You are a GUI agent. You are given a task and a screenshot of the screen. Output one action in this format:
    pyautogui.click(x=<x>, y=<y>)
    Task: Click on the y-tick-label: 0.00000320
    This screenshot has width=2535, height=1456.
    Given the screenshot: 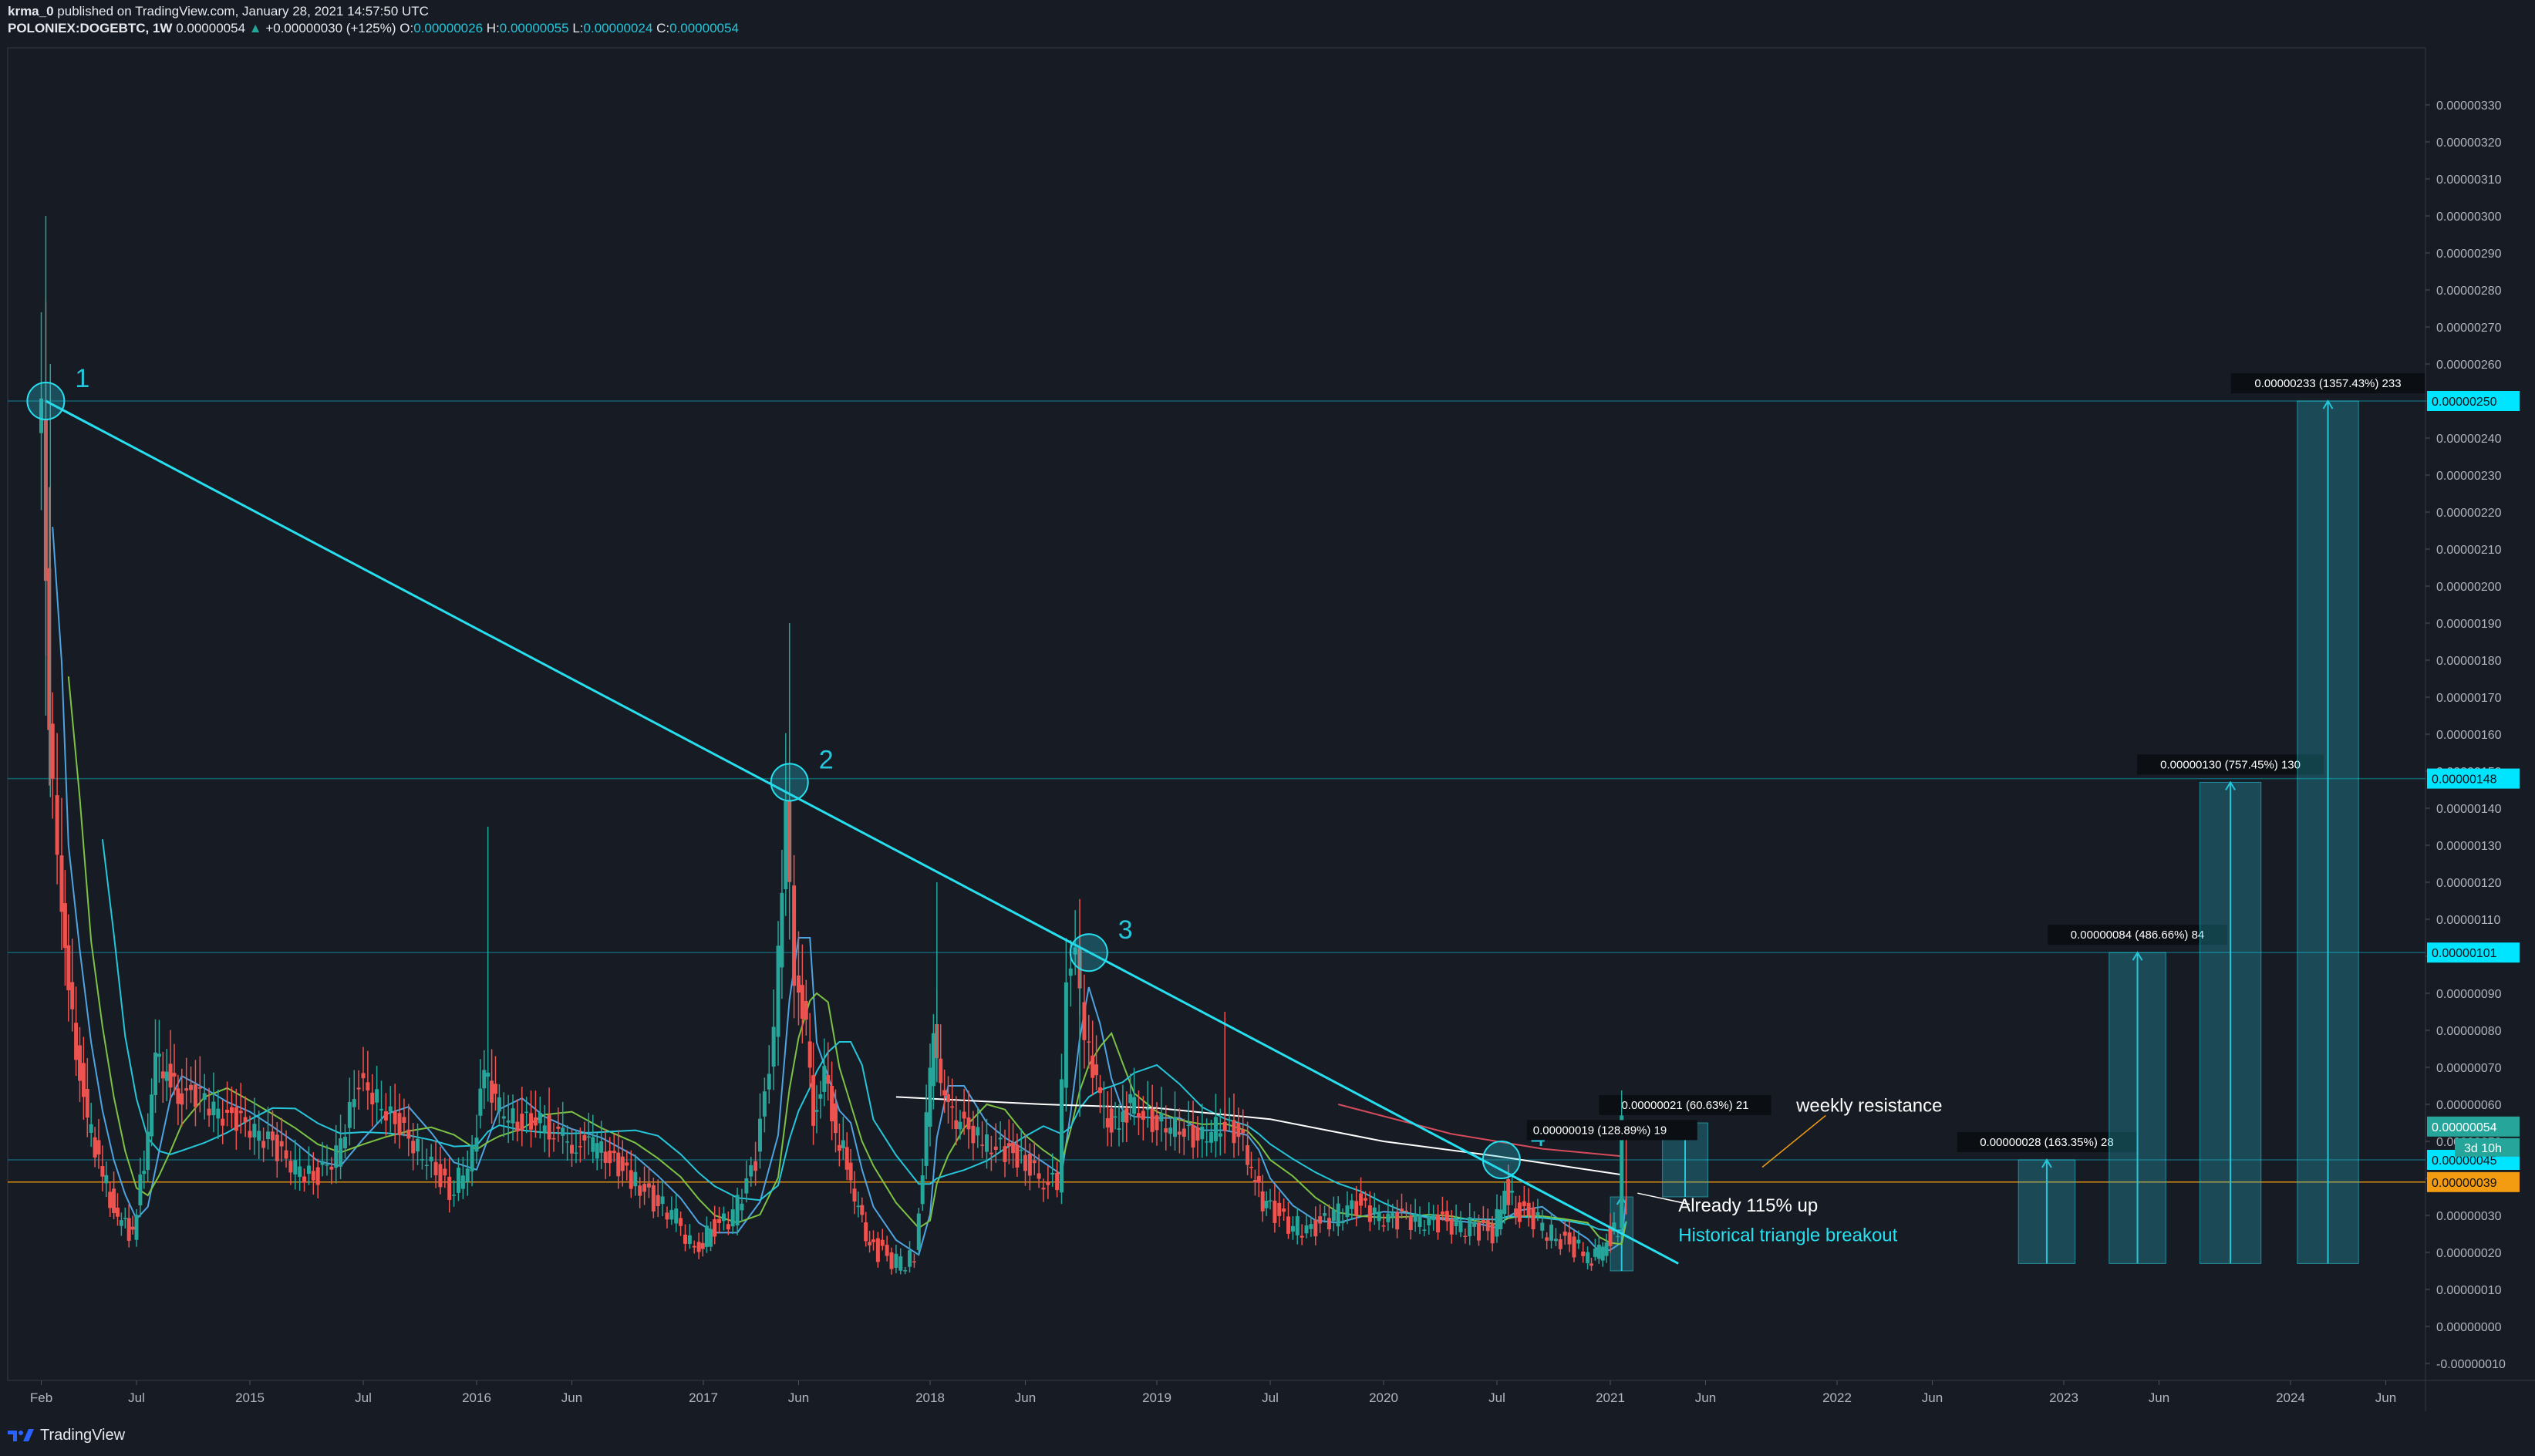 What is the action you would take?
    pyautogui.click(x=2469, y=143)
    